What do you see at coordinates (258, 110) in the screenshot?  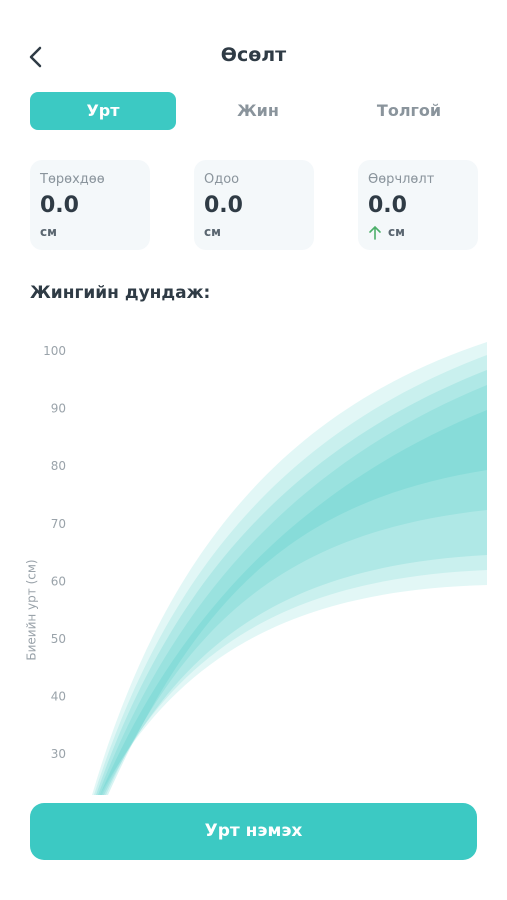 I see `tab: Жин` at bounding box center [258, 110].